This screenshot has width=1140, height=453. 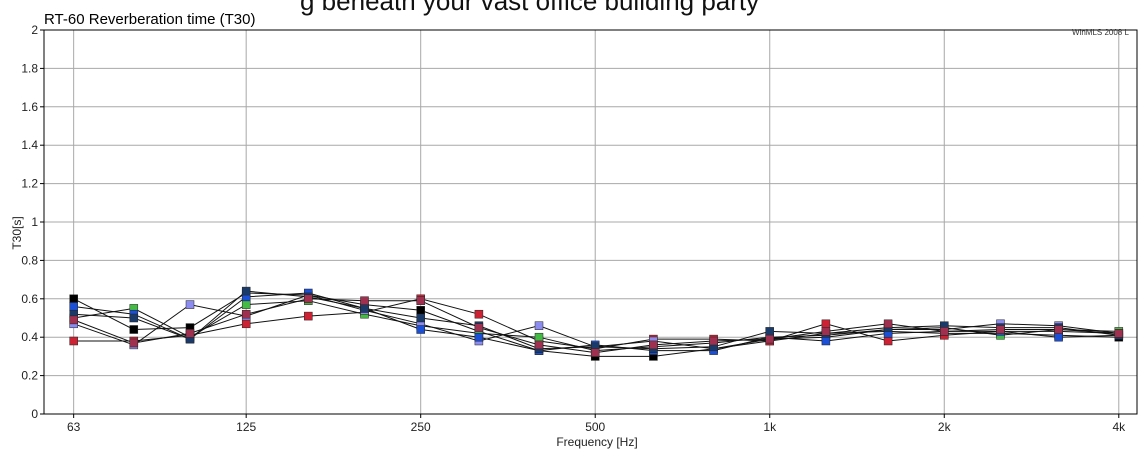 What do you see at coordinates (770, 427) in the screenshot?
I see `x-tick-label: 1k` at bounding box center [770, 427].